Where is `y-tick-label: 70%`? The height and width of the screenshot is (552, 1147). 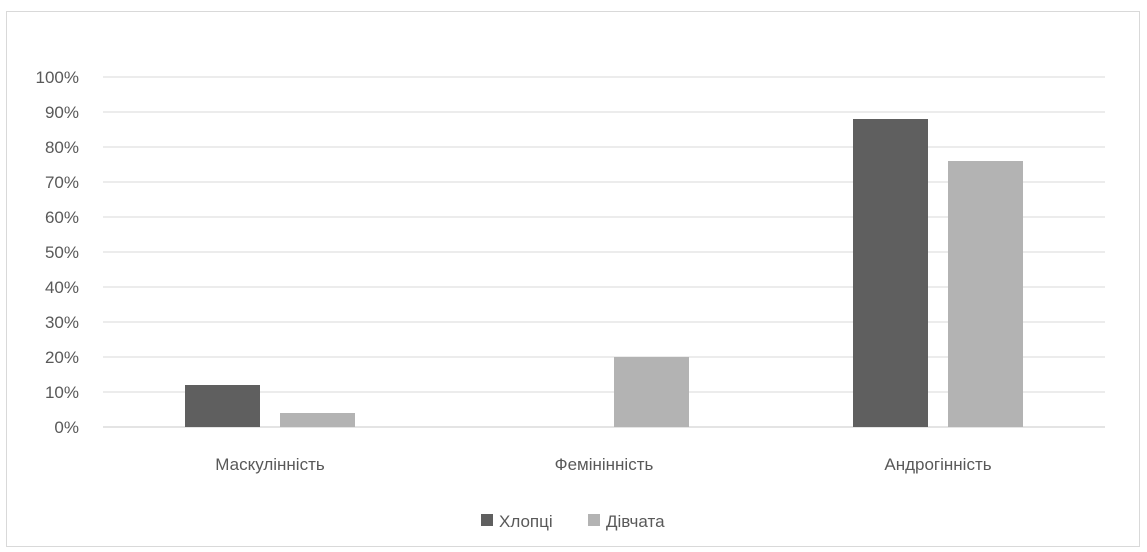
y-tick-label: 70% is located at coordinates (62, 182).